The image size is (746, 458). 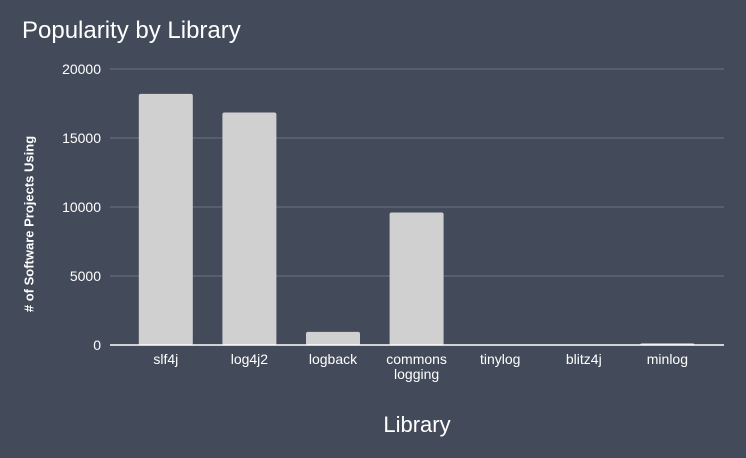 I want to click on x-axis-title: Library, so click(x=417, y=424).